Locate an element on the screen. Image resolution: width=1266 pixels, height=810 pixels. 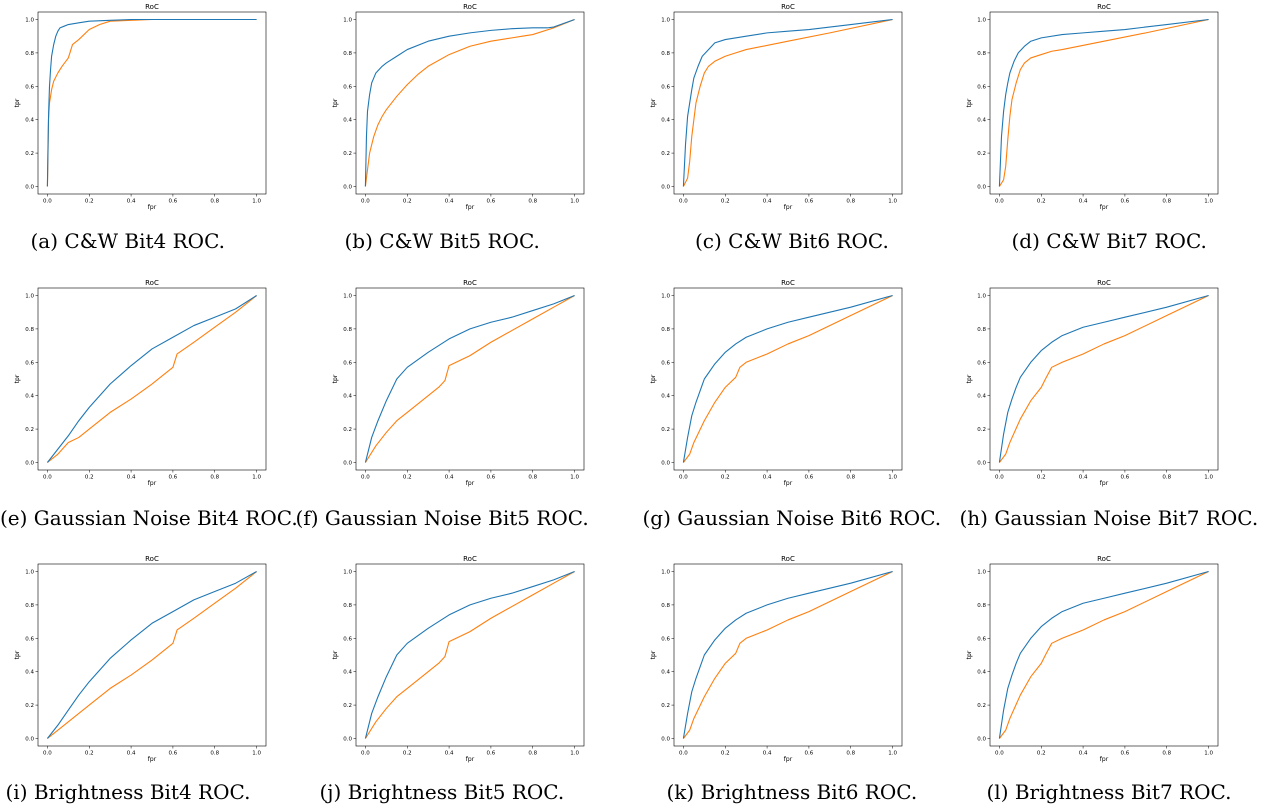
figure-caption: (f) Gaussian Noise Bit5 ROC. is located at coordinates (442, 518).